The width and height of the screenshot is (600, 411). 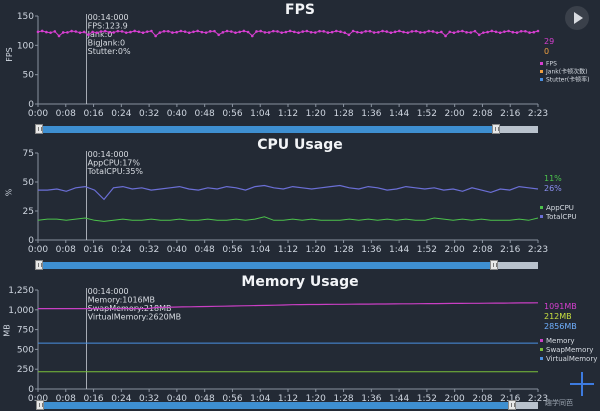 What do you see at coordinates (343, 114) in the screenshot?
I see `fps-x-tick: 1:28` at bounding box center [343, 114].